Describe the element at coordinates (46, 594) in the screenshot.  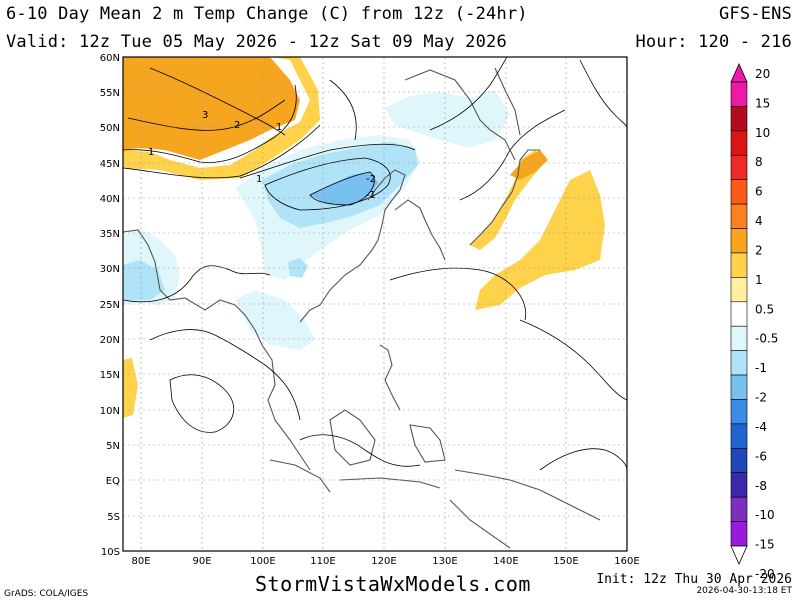
I see `grads-credit: GrADS: COLA/IGES` at that location.